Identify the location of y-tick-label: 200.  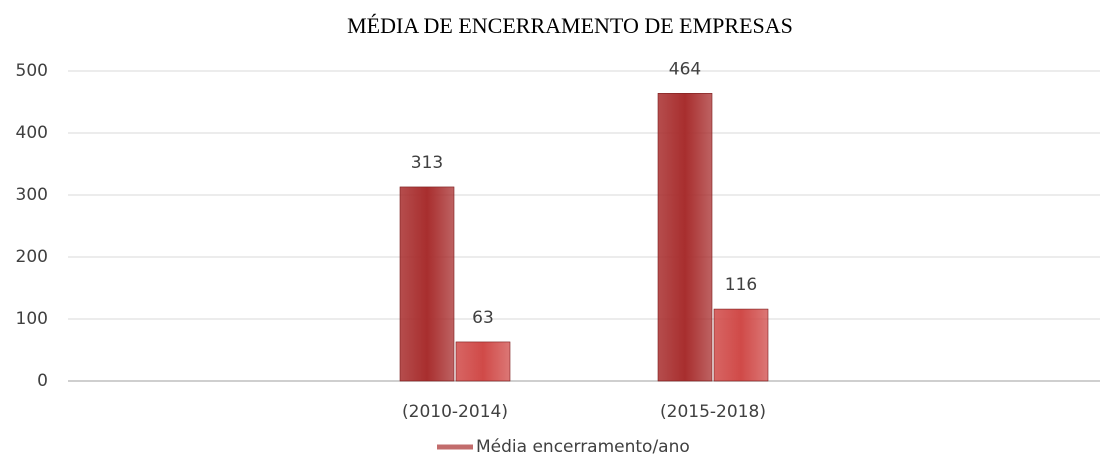
(32, 257).